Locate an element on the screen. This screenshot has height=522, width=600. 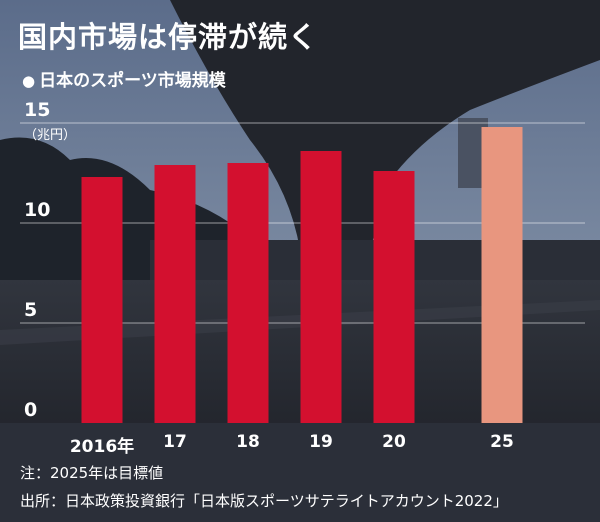
y-tick-label: 0 is located at coordinates (31, 410).